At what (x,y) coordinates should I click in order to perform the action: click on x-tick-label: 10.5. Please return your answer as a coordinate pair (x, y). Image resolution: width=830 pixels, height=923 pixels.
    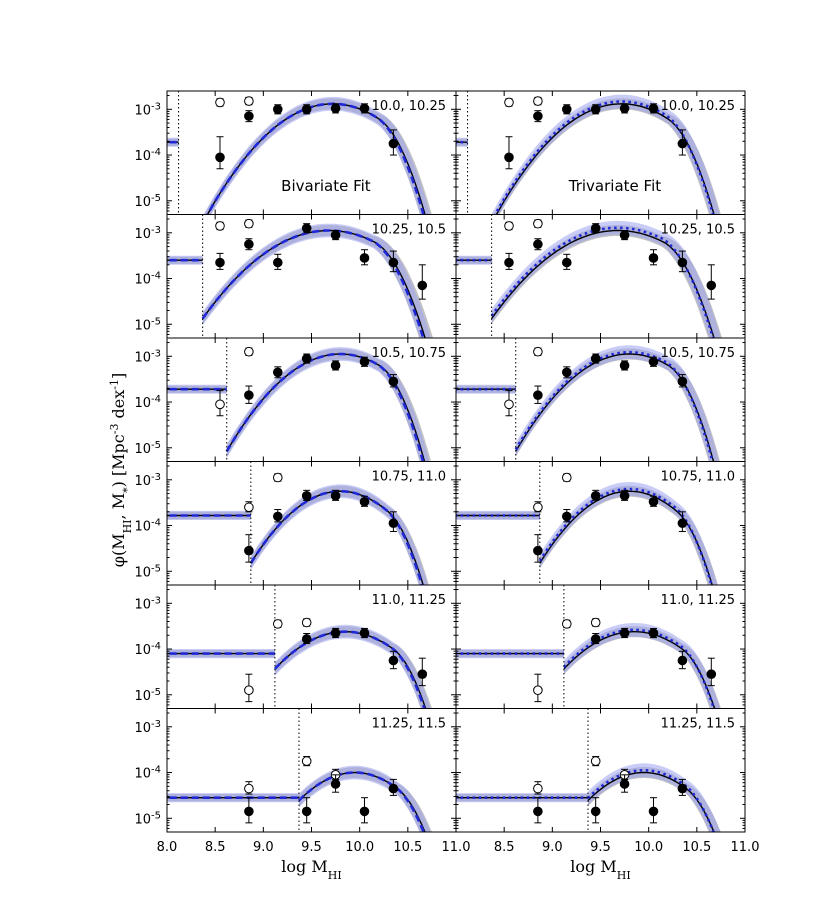
    Looking at the image, I should click on (696, 847).